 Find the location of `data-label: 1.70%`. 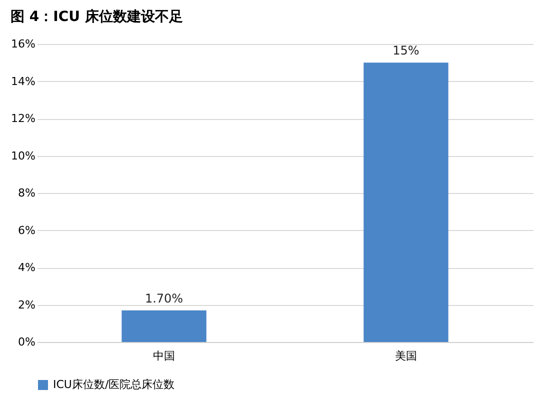

data-label: 1.70% is located at coordinates (164, 298).